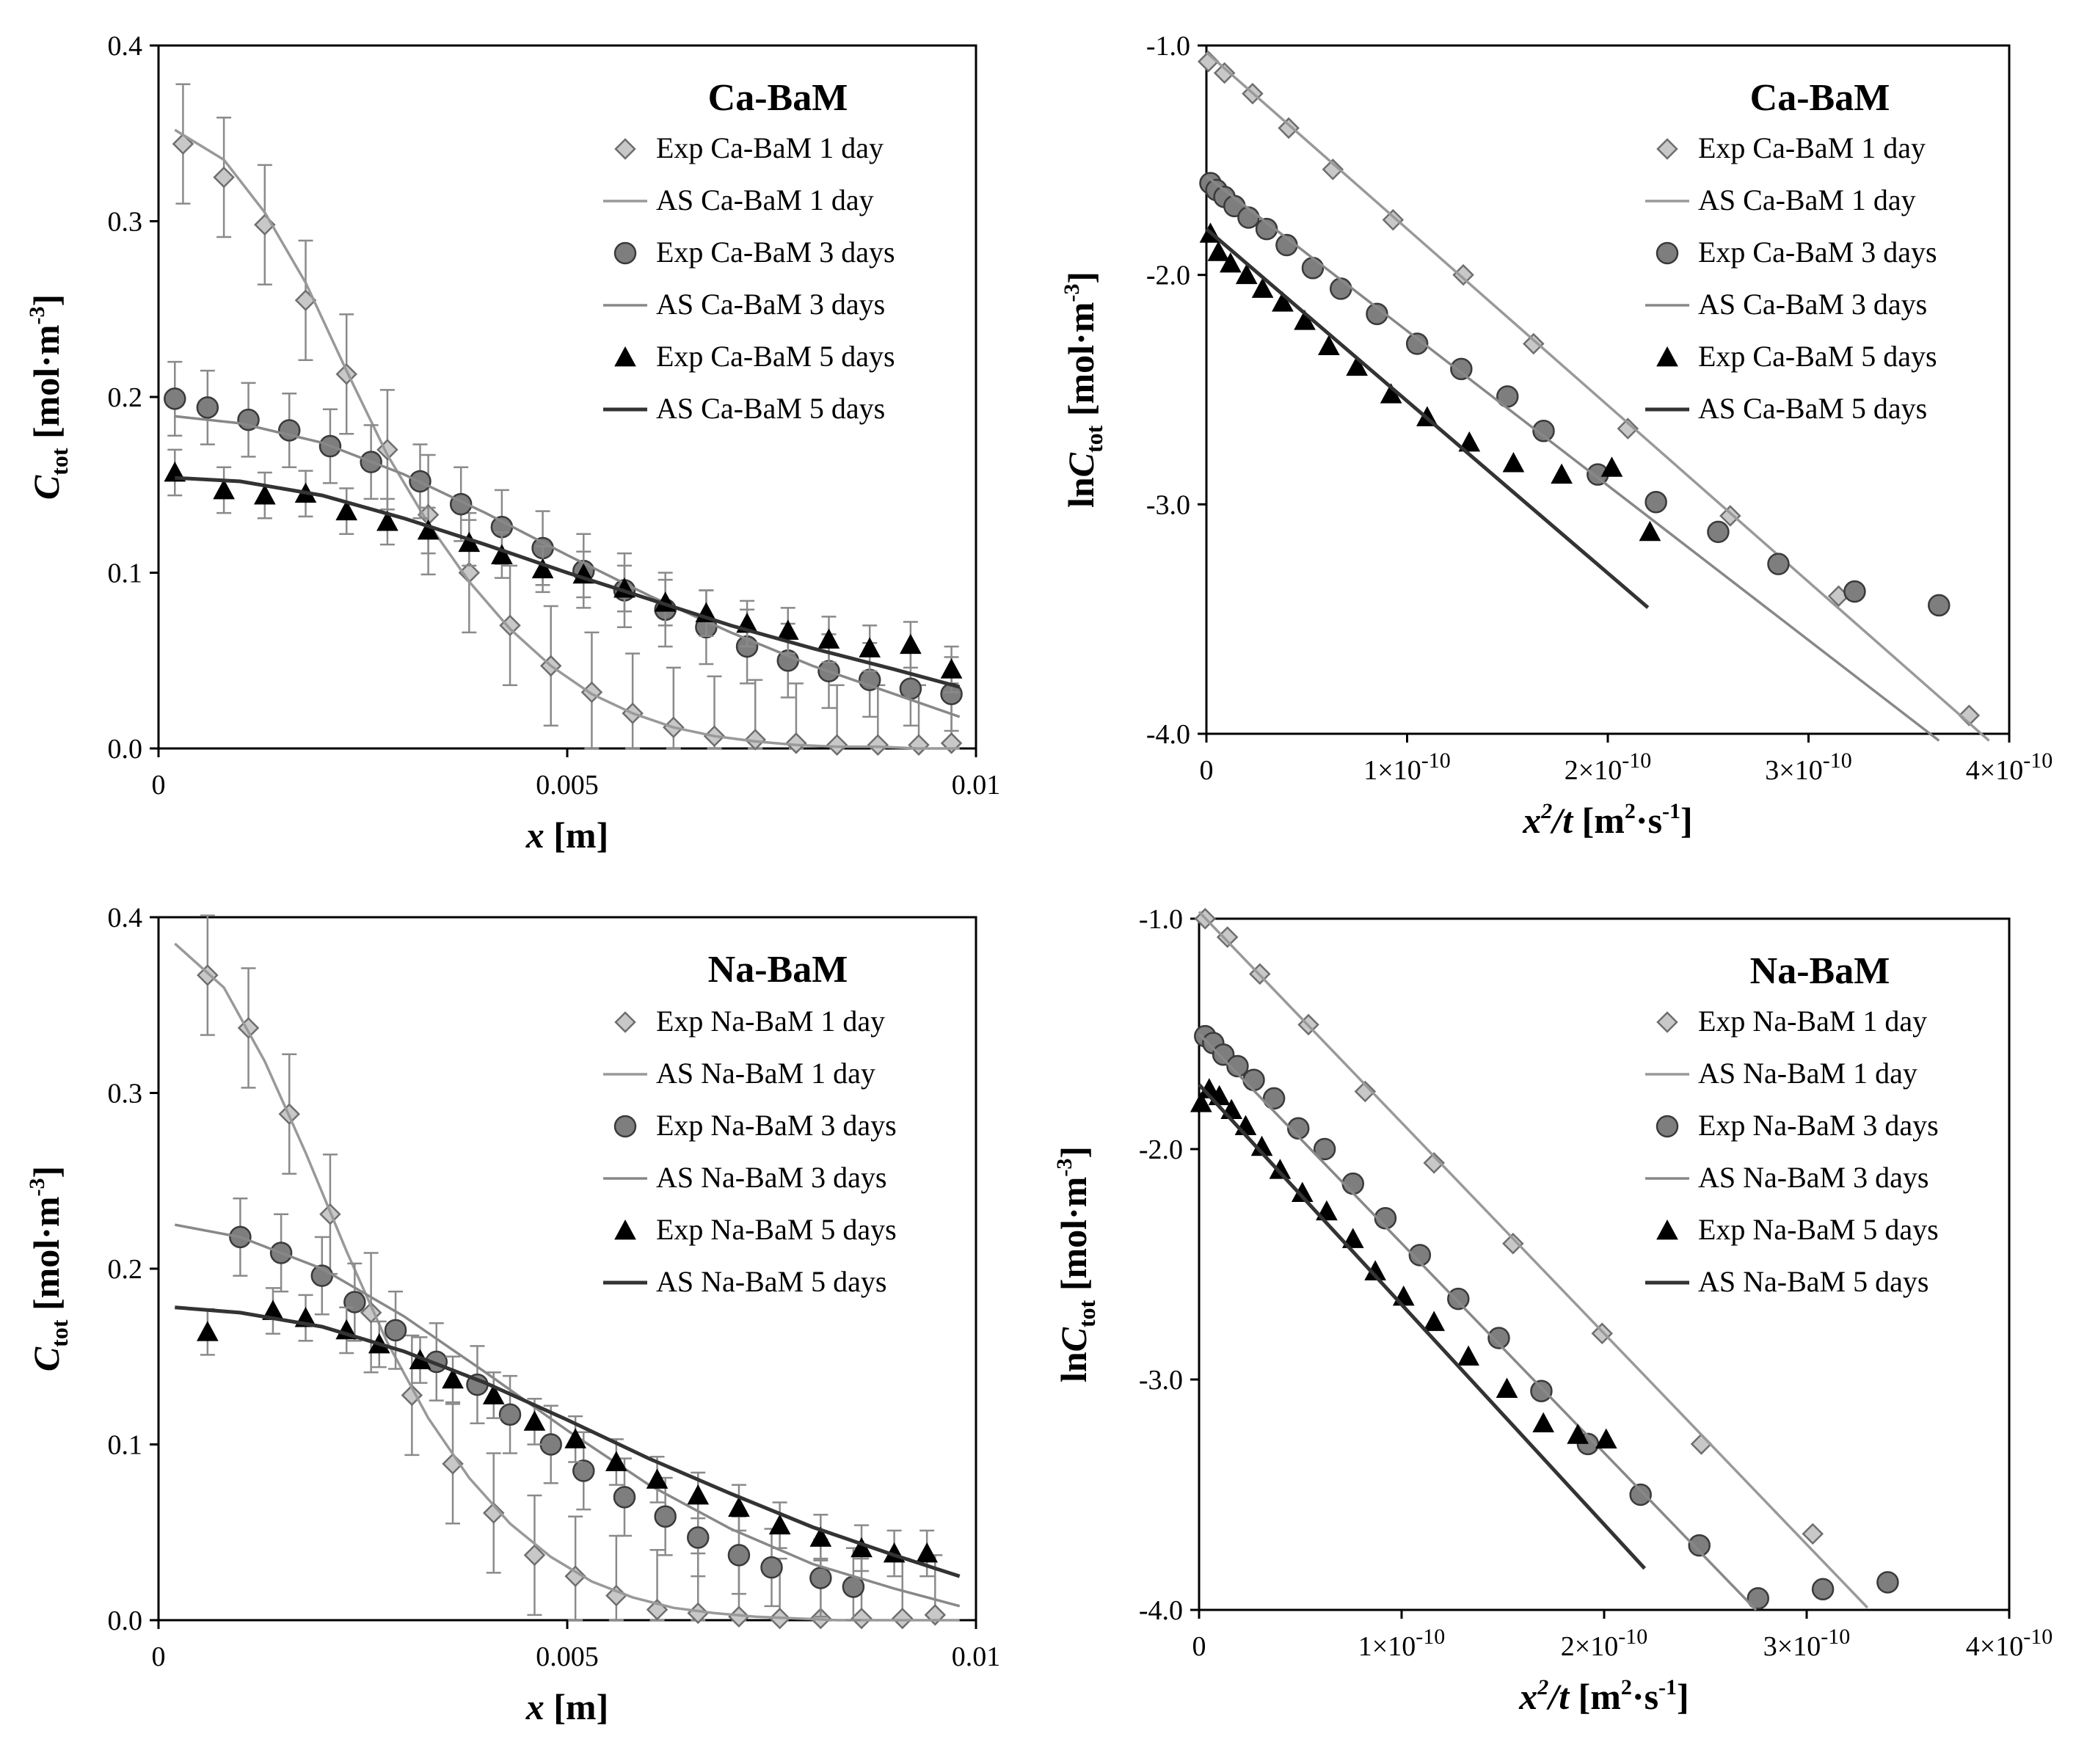 This screenshot has width=2087, height=1764. What do you see at coordinates (1649, 821) in the screenshot?
I see `xlabel-unit-s: ·s` at bounding box center [1649, 821].